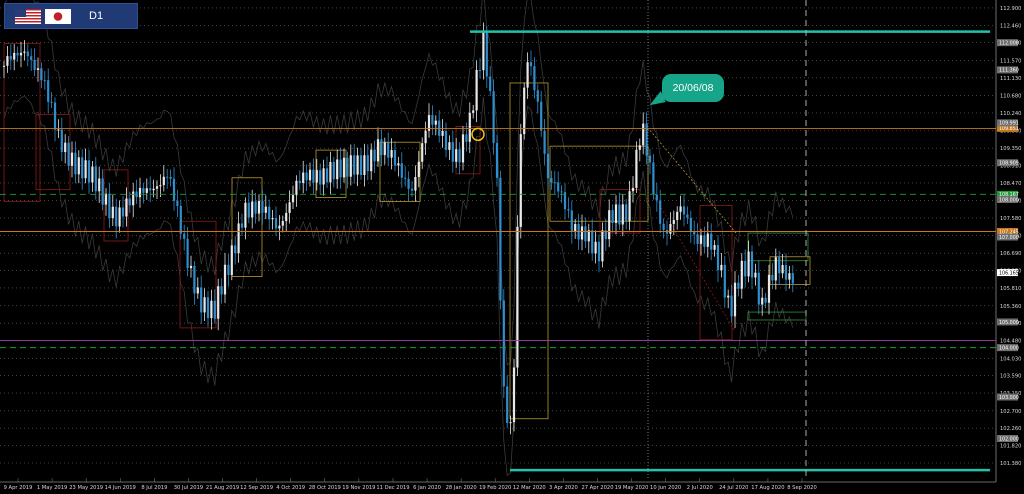  Describe the element at coordinates (1010, 359) in the screenshot. I see `y-tick-label: 104.030` at that location.